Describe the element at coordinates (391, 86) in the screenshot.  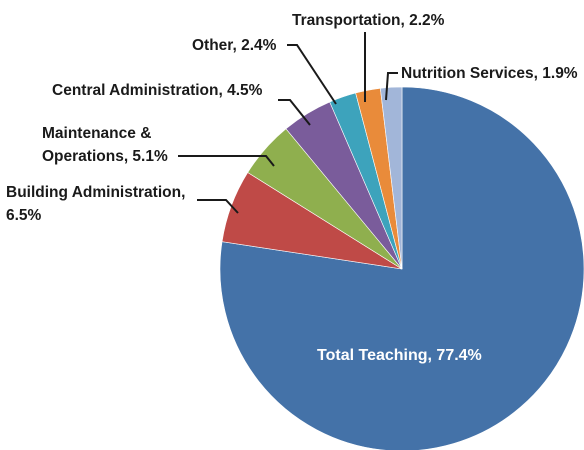
I see `leader-line-nutrition-services` at that location.